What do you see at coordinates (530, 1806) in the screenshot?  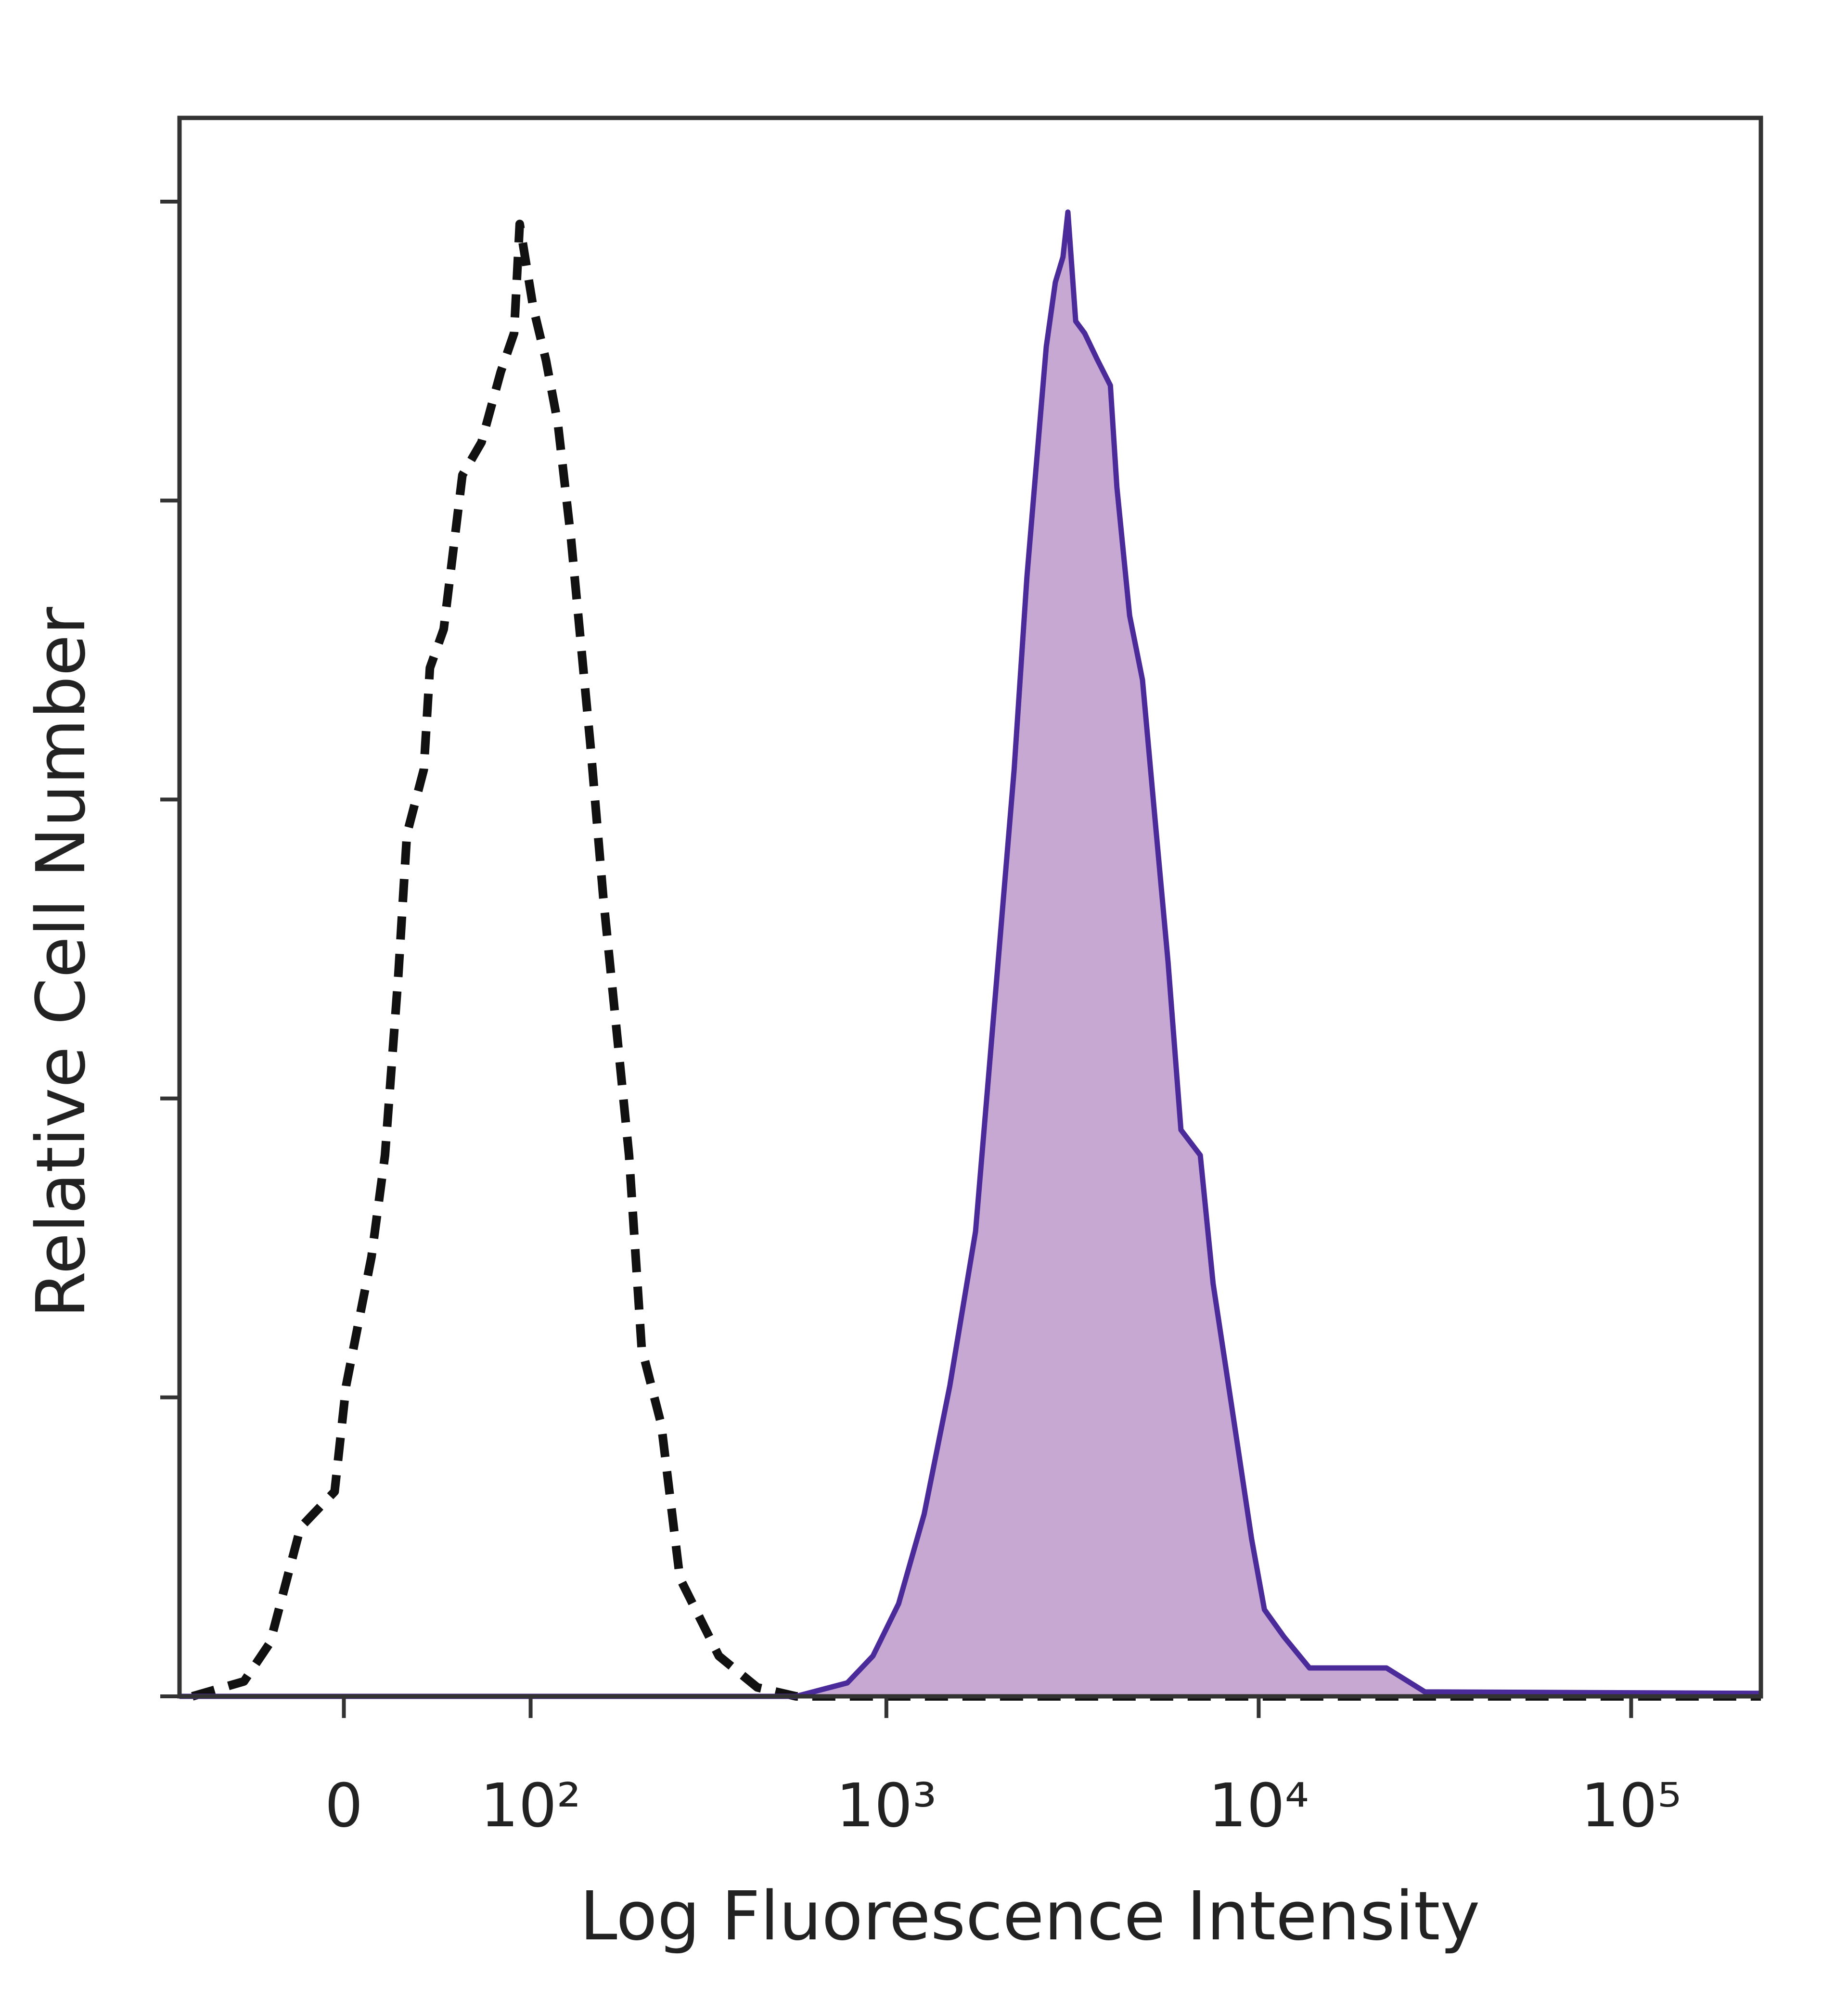 I see `x-tick-label: 10²` at bounding box center [530, 1806].